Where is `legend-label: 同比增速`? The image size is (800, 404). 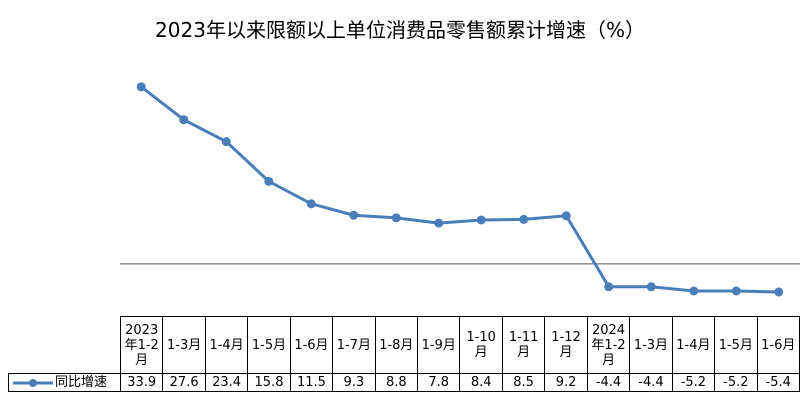
legend-label: 同比增速 is located at coordinates (81, 382).